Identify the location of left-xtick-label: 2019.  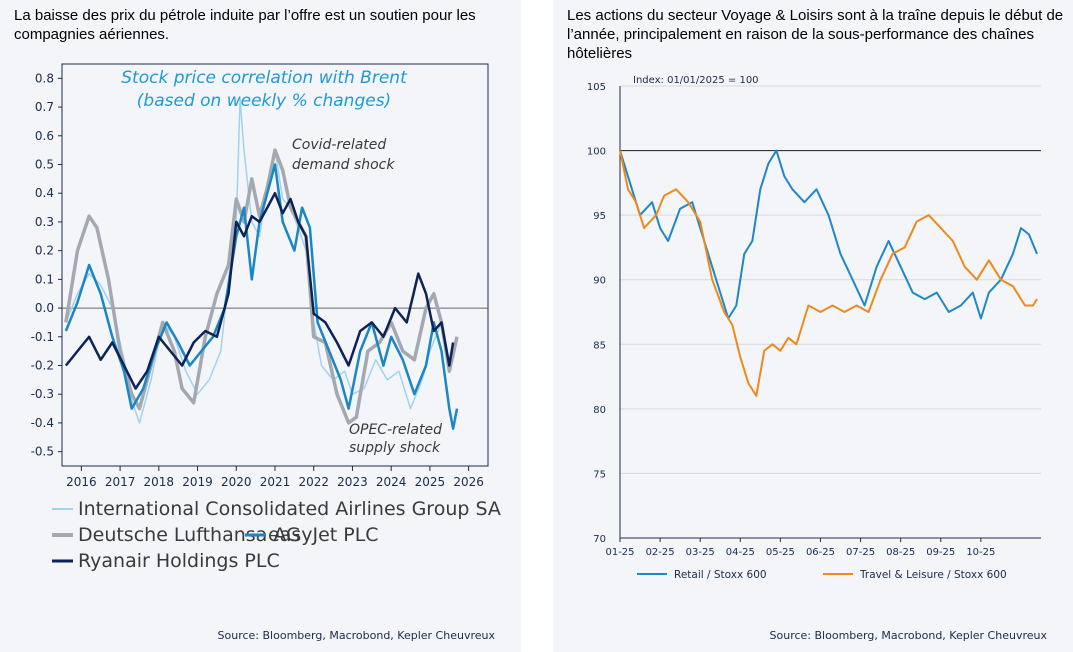
(197, 482).